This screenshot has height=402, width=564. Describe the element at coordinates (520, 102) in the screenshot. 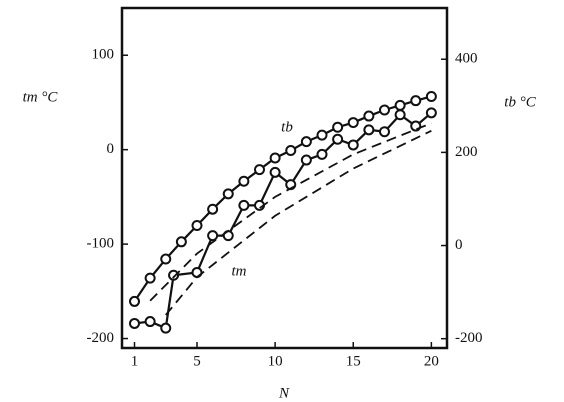

I see `y2-axis-label: tb °C` at that location.